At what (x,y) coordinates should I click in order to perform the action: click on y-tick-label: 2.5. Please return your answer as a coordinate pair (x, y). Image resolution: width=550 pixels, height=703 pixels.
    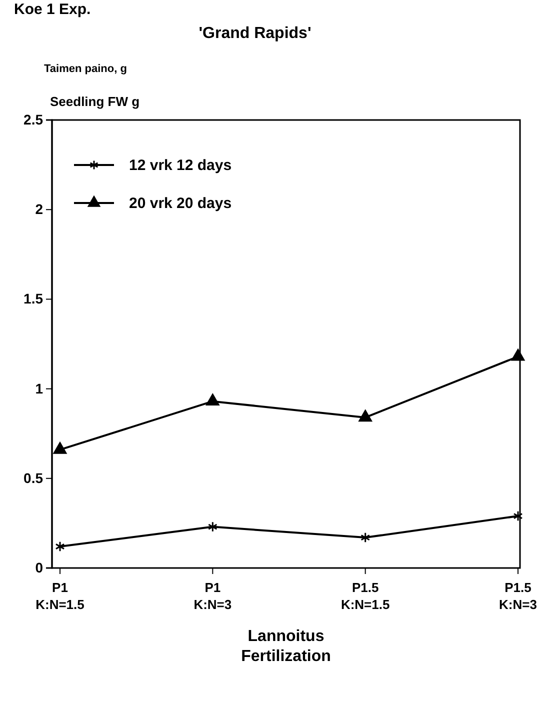
    Looking at the image, I should click on (34, 119).